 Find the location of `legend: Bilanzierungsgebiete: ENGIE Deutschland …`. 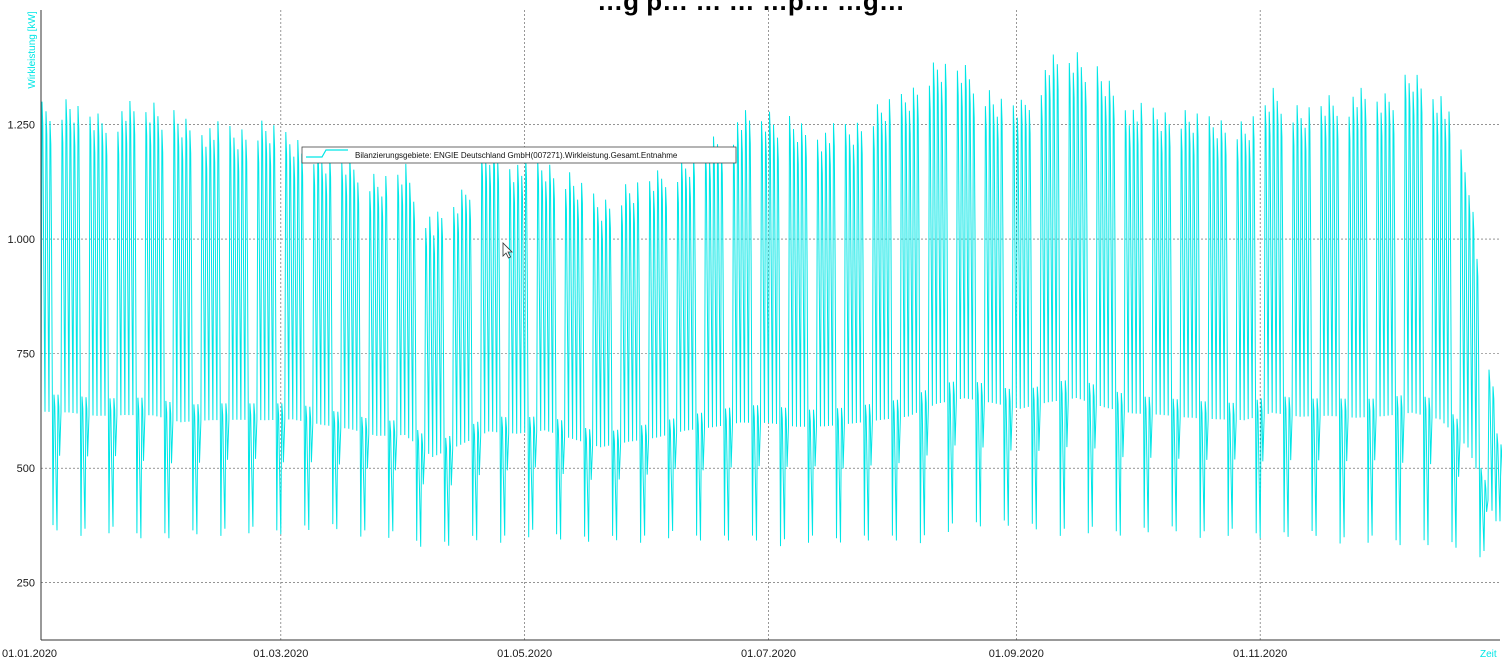

legend: Bilanzierungsgebiete: ENGIE Deutschland … is located at coordinates (519, 155).